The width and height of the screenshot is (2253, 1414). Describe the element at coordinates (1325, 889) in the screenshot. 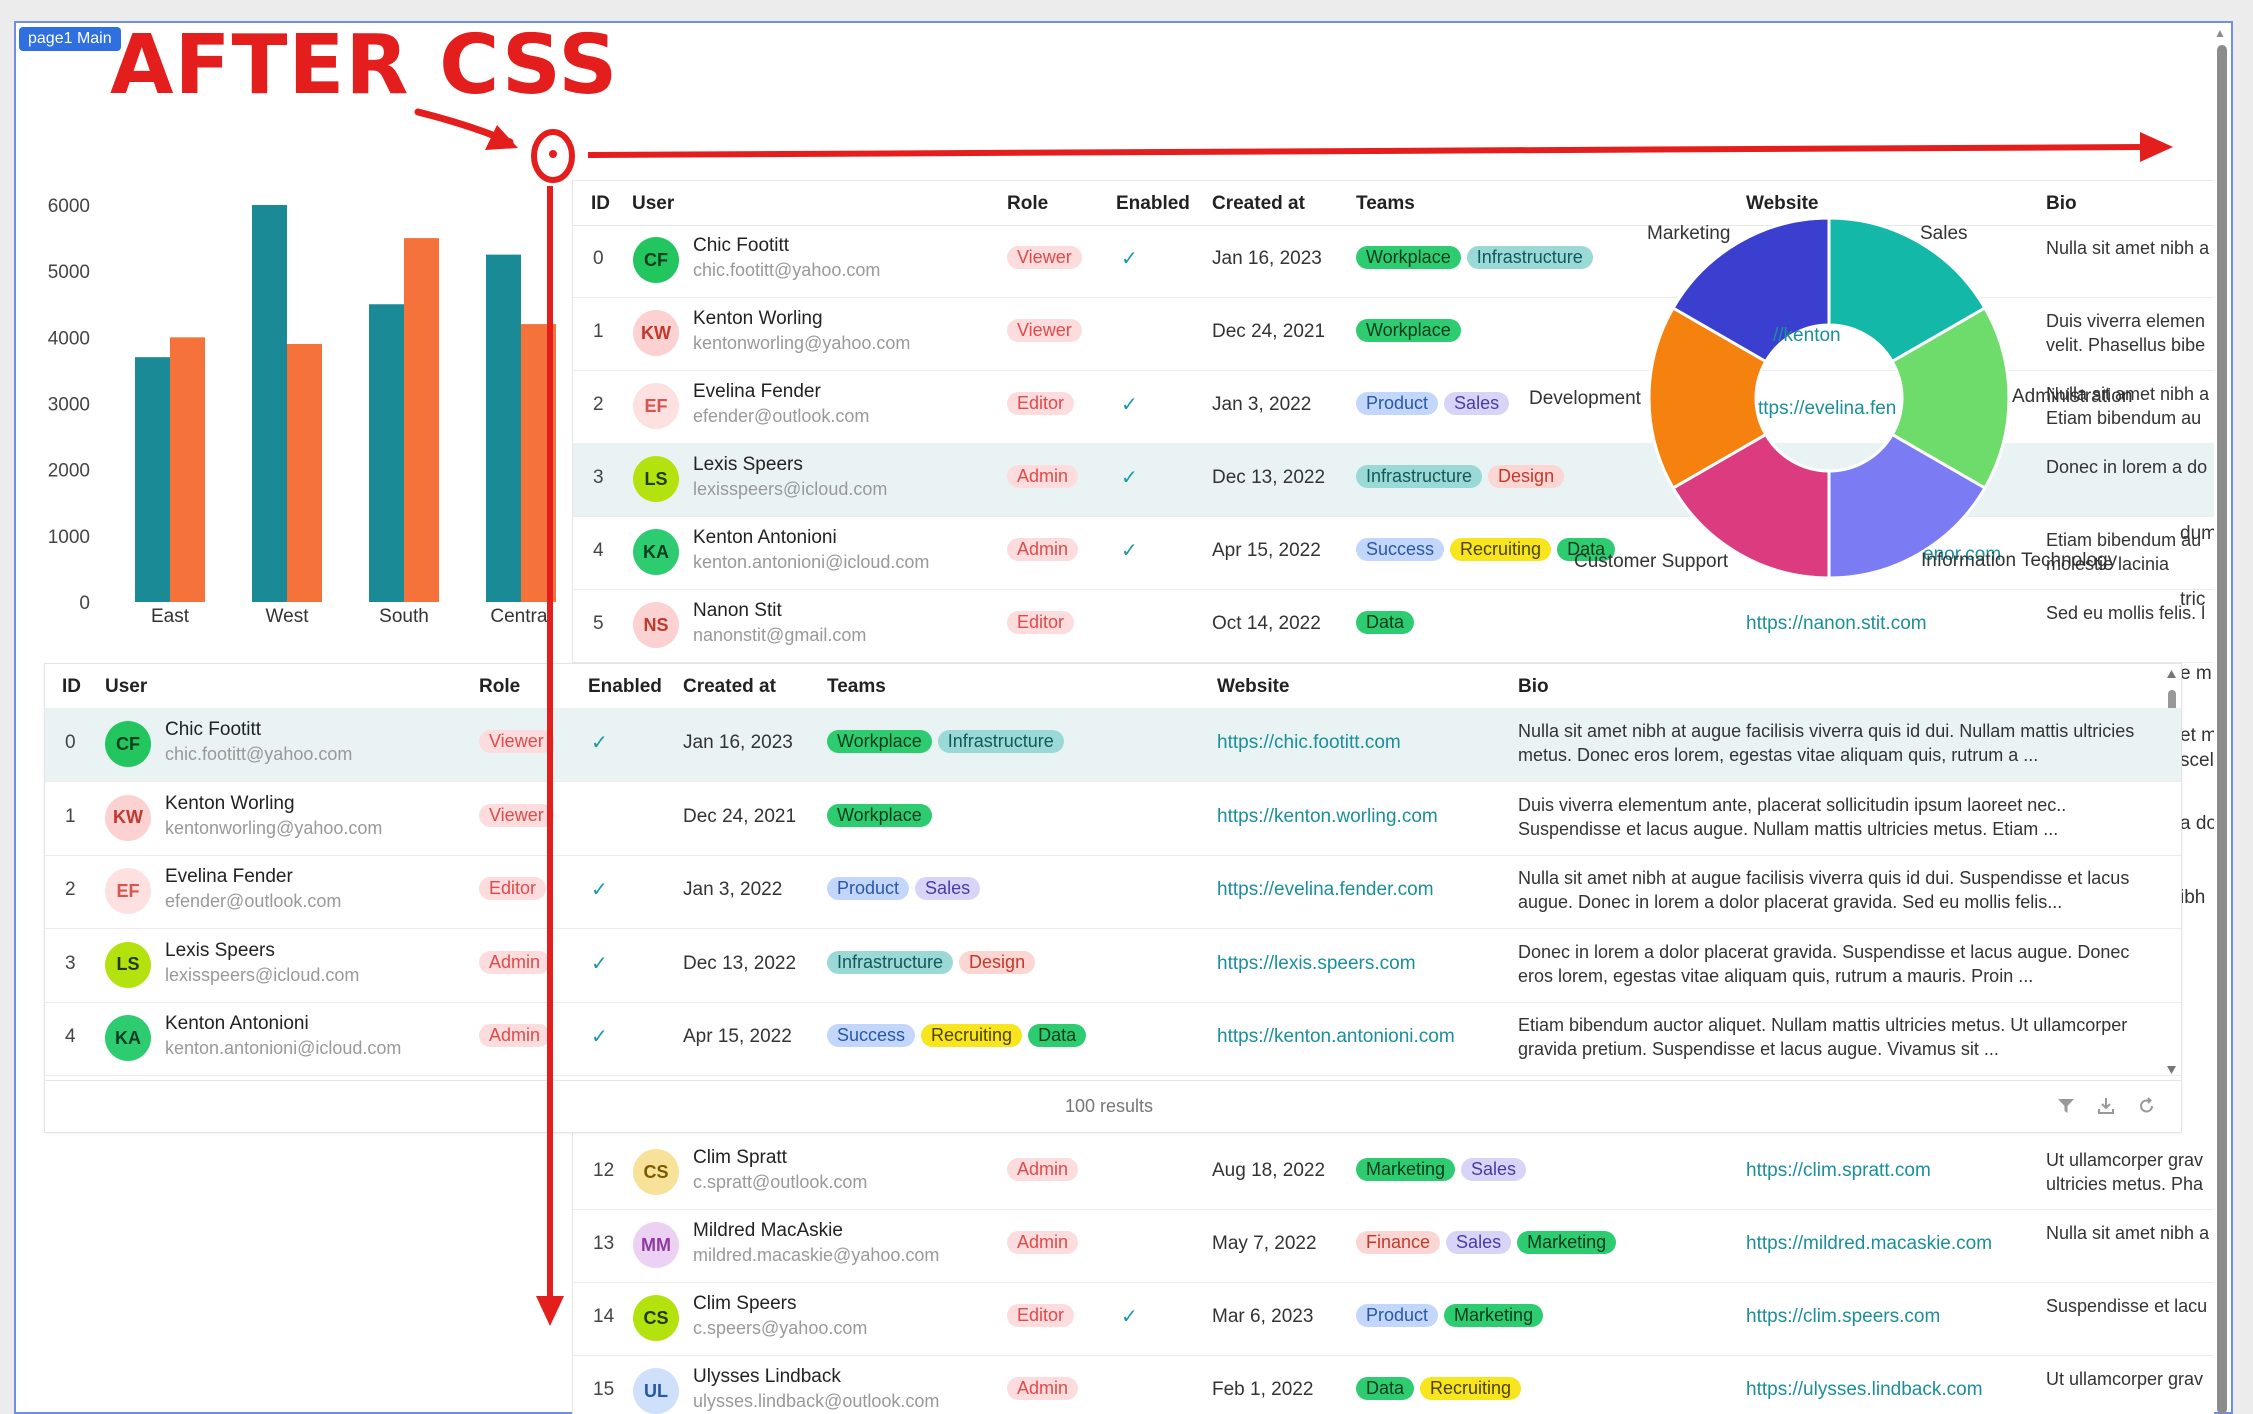

I see `website-link: https://evelina.fender.com` at that location.